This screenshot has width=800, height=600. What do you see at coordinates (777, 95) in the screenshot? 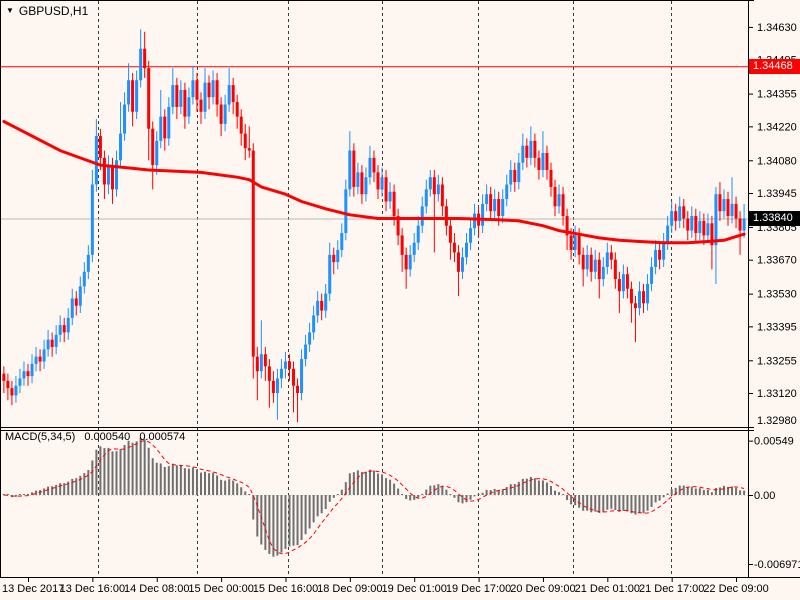
I see `price-tick-label: 1.34355` at bounding box center [777, 95].